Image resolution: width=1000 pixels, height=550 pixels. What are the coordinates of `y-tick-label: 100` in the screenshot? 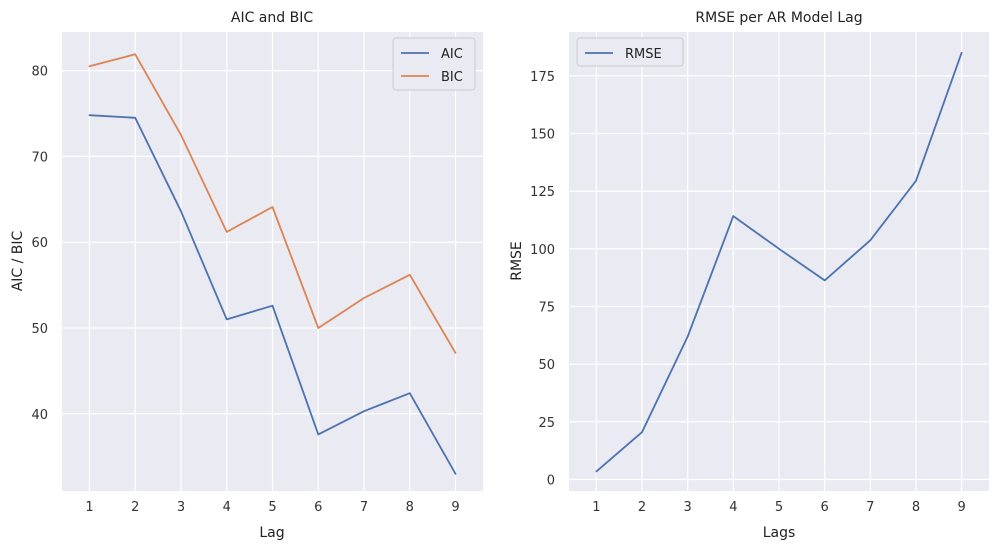 It's located at (542, 250).